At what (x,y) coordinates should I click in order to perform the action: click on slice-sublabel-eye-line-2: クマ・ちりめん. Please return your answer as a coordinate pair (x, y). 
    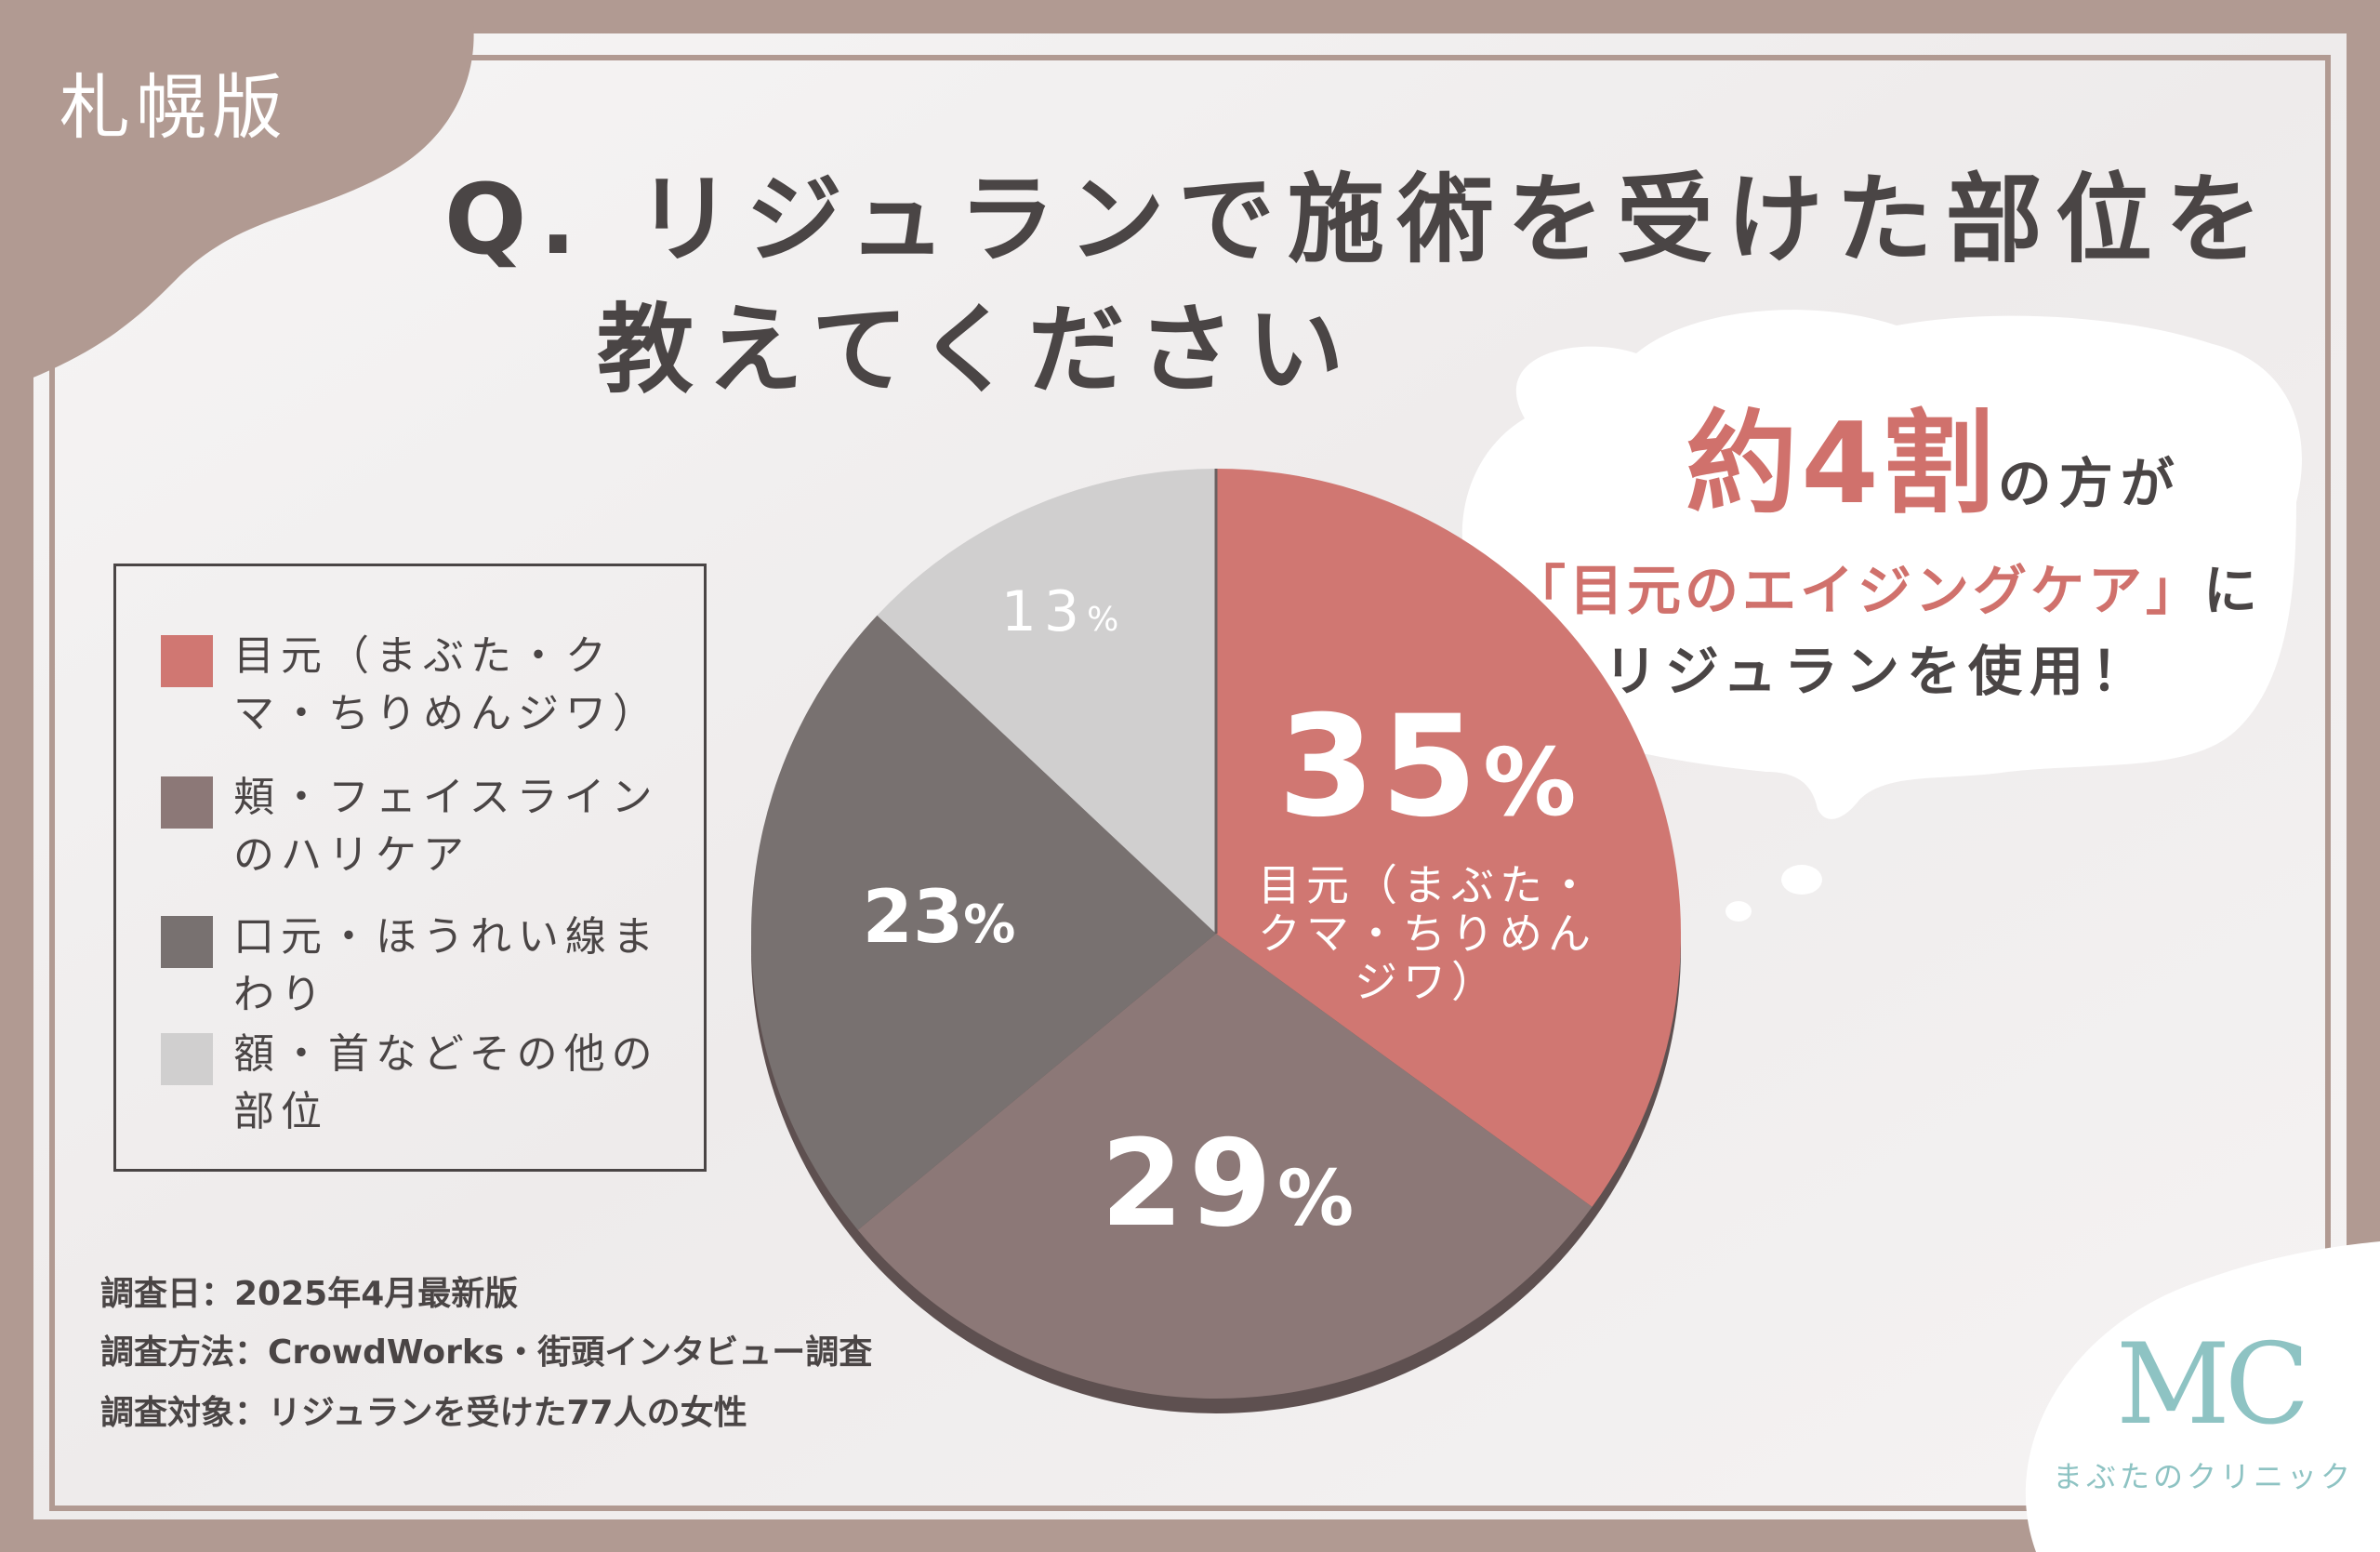
    Looking at the image, I should click on (1427, 934).